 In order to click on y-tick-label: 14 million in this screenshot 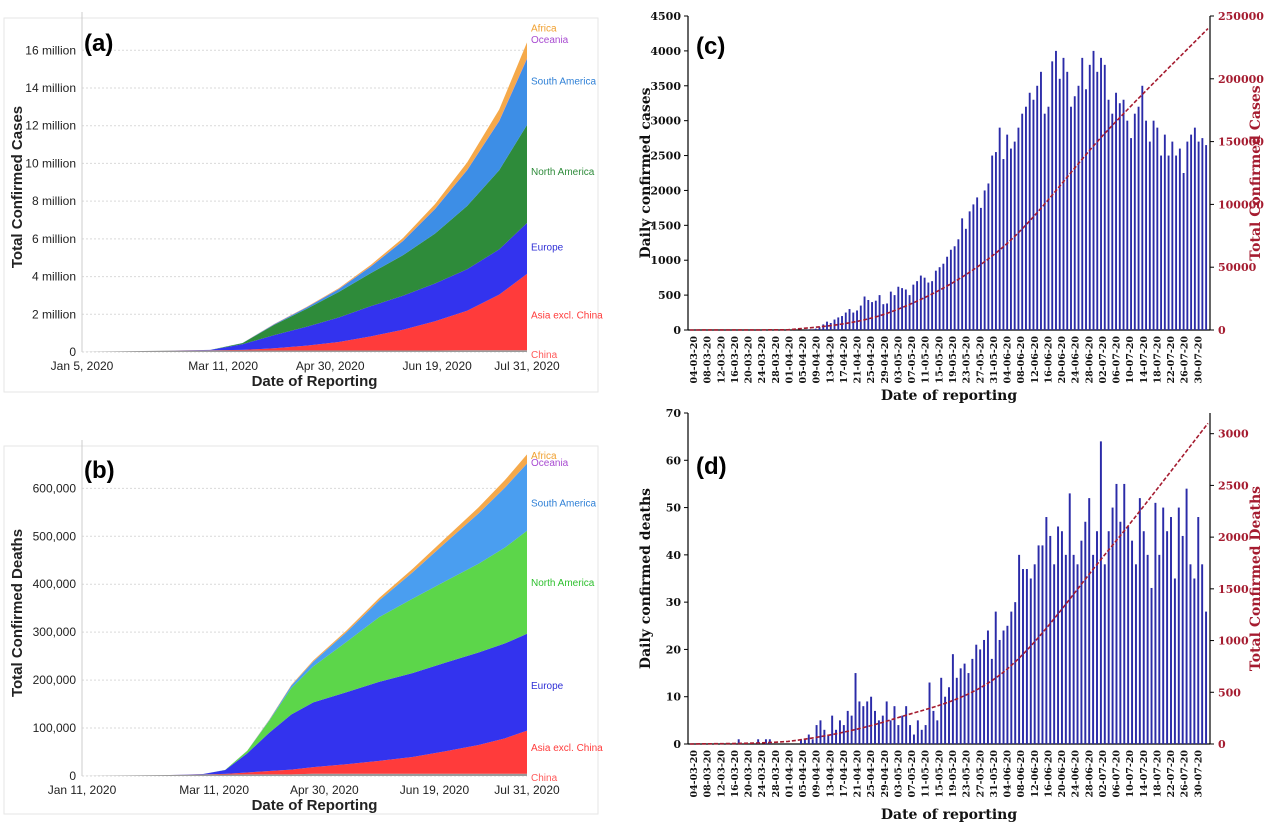, I will do `click(50, 88)`.